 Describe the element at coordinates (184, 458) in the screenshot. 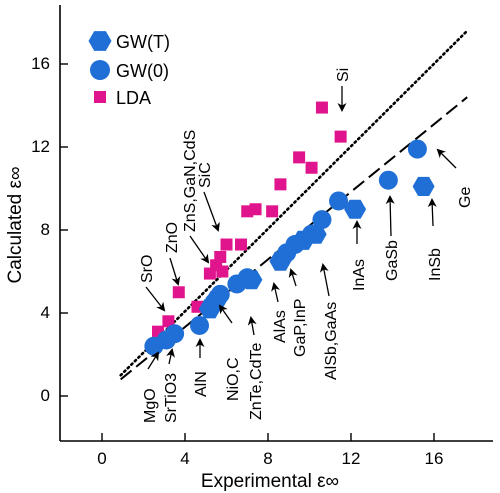

I see `x-tick-label: 4` at that location.